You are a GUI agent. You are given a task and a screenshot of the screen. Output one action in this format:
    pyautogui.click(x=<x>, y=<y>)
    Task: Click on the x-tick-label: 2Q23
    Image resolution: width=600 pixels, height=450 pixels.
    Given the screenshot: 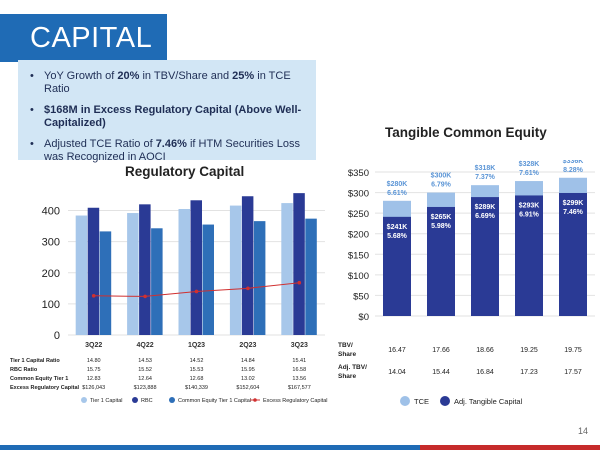 What is the action you would take?
    pyautogui.click(x=247, y=345)
    